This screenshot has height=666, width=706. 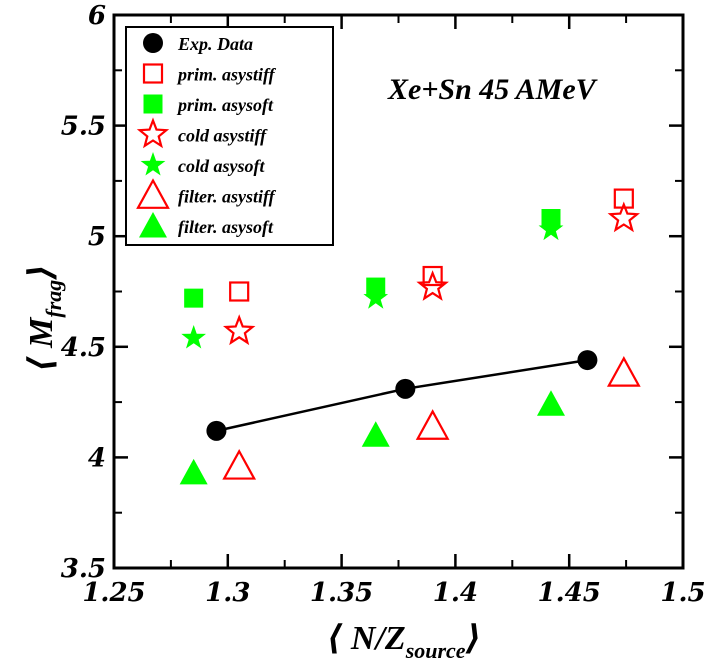 What do you see at coordinates (227, 197) in the screenshot?
I see `legend-label-filter-asystiff: filter. asystiff` at bounding box center [227, 197].